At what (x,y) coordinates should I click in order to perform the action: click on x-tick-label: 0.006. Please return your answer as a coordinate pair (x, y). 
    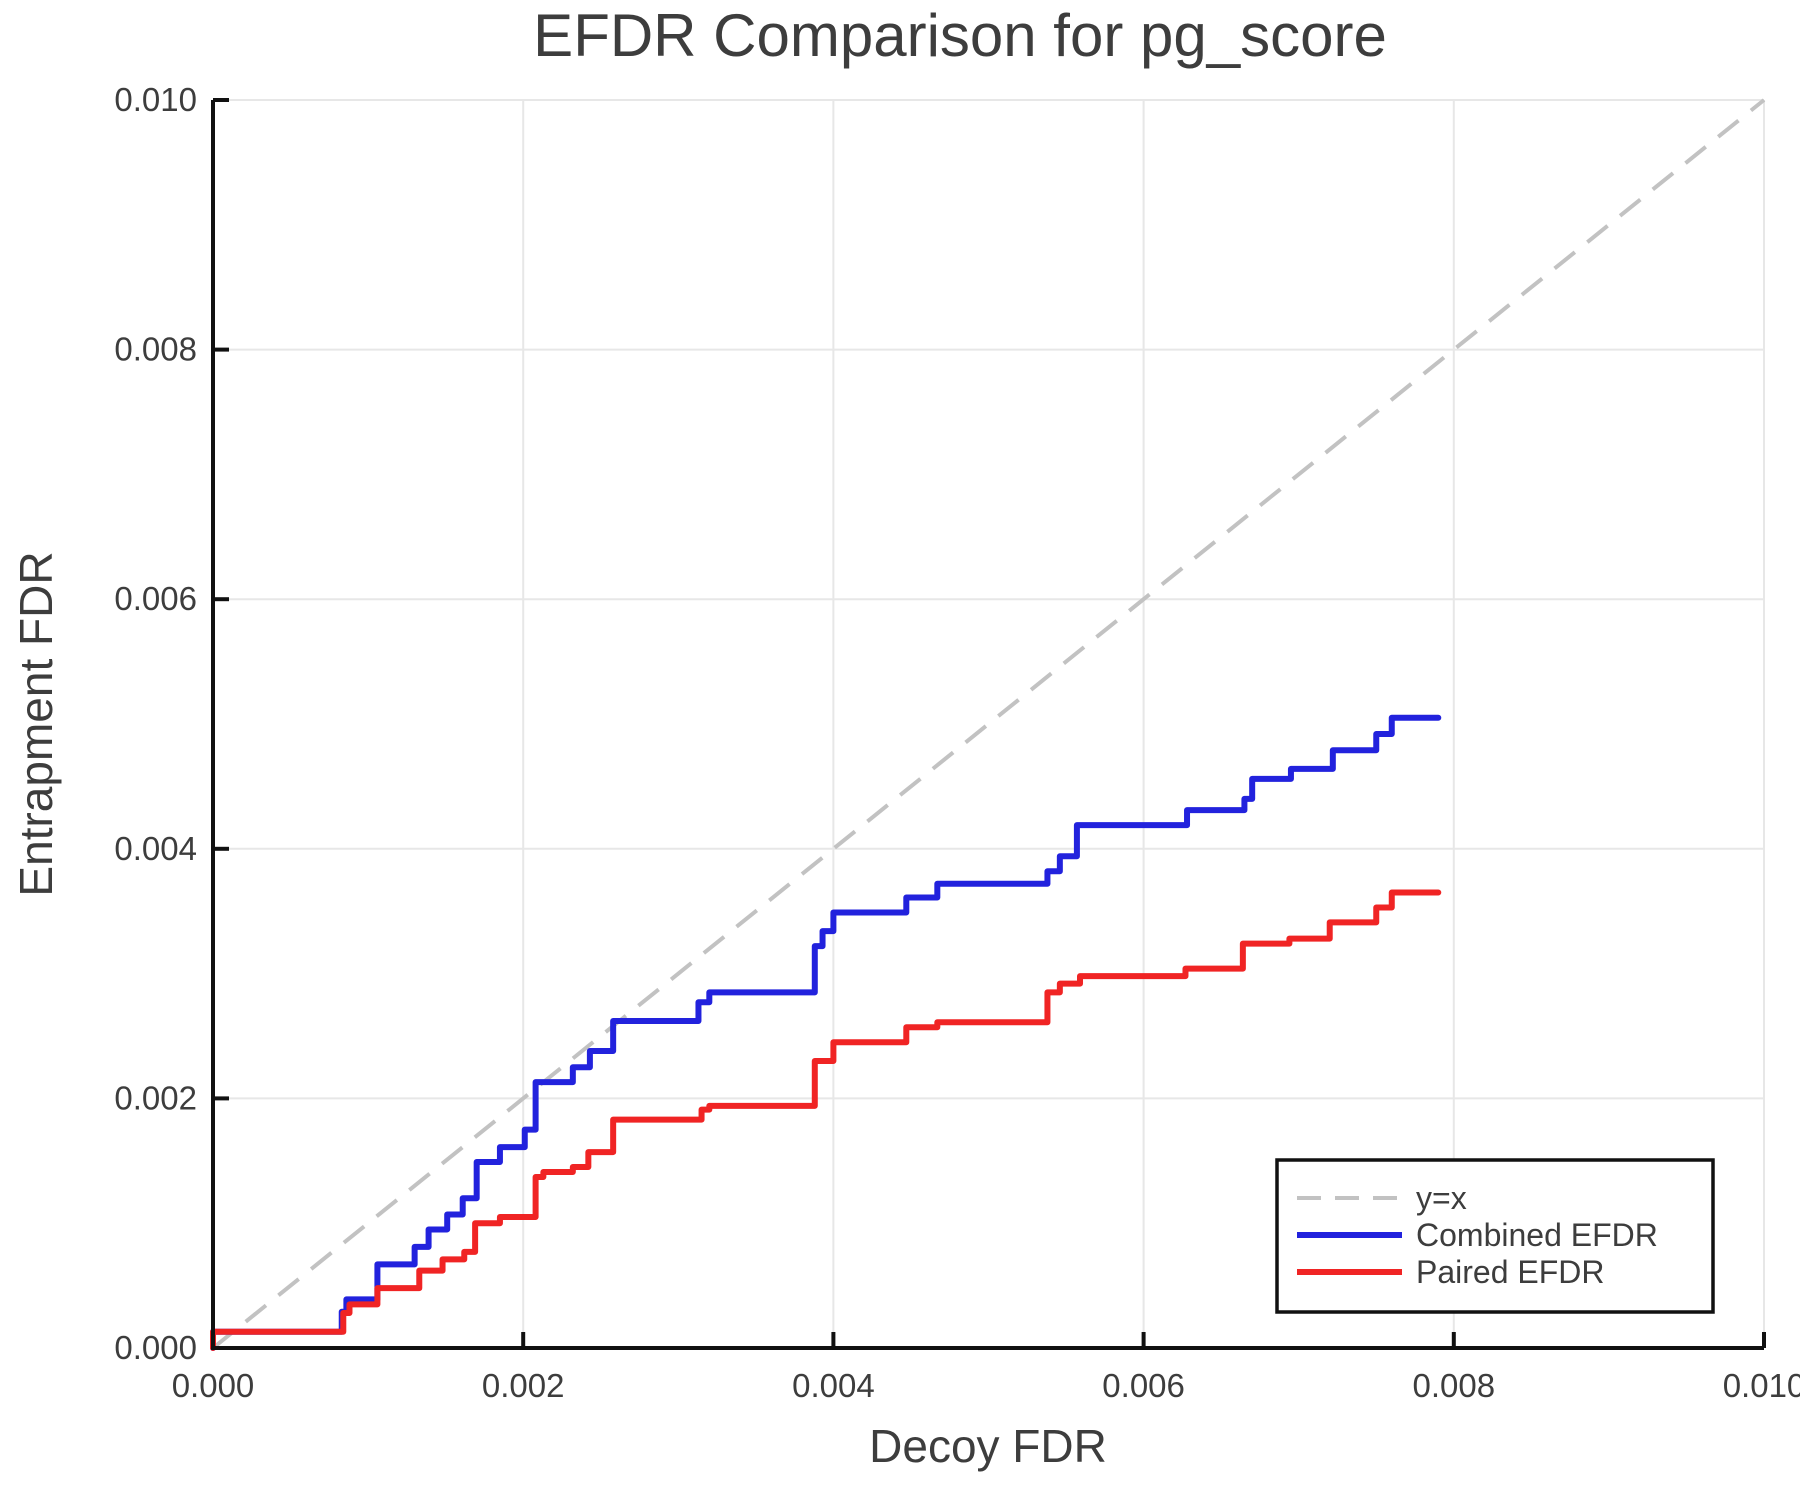
    Looking at the image, I should click on (1143, 1385).